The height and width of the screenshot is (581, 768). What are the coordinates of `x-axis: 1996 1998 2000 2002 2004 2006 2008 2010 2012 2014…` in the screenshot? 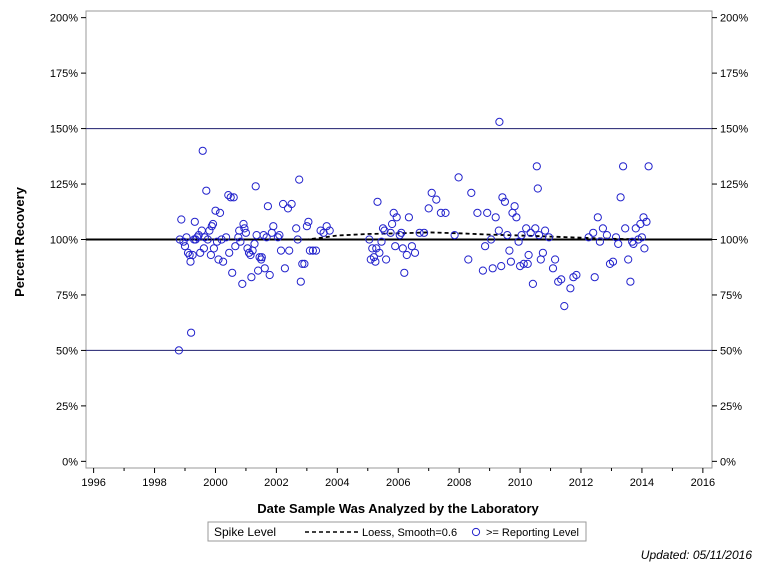 It's located at (398, 478).